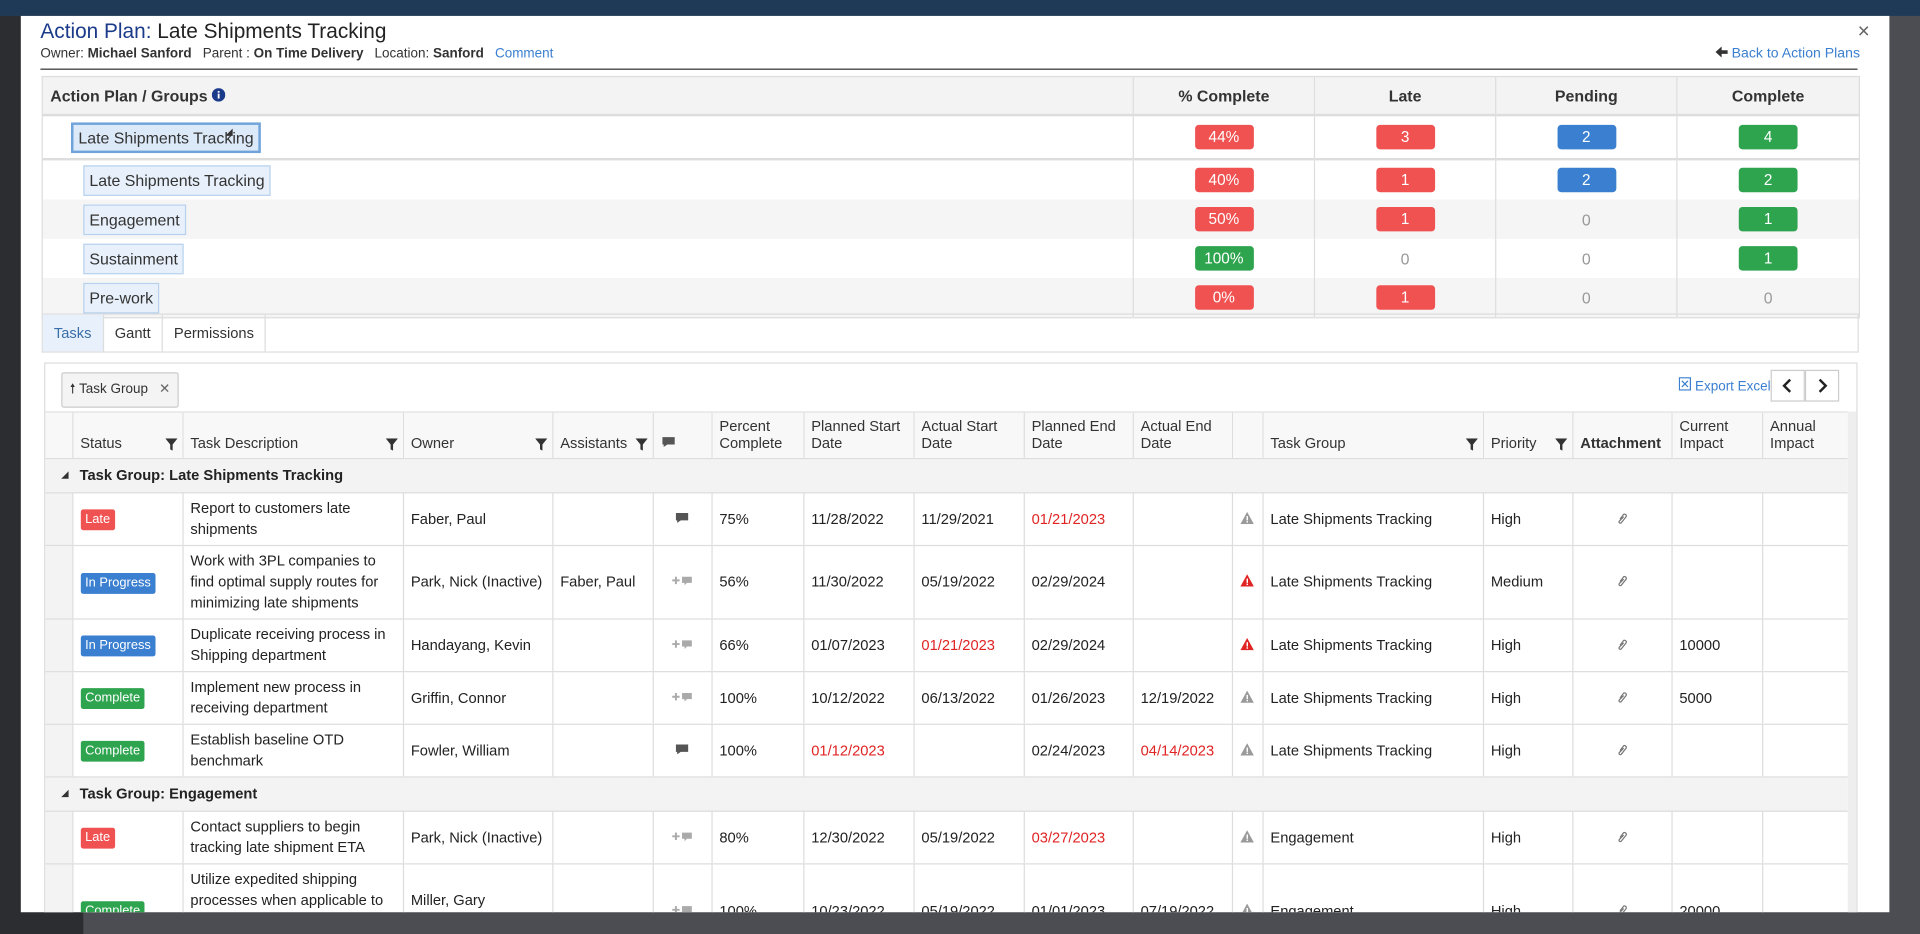 The image size is (1920, 934). I want to click on column-header: Planned Start Date, so click(858, 435).